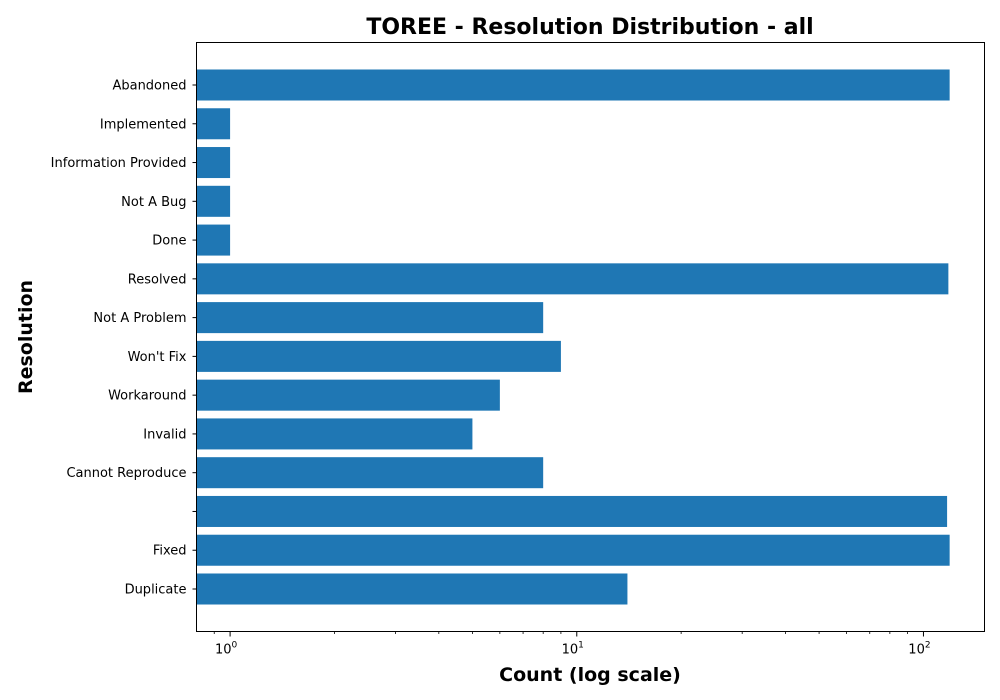  What do you see at coordinates (156, 590) in the screenshot?
I see `y-tick-label: Duplicate` at bounding box center [156, 590].